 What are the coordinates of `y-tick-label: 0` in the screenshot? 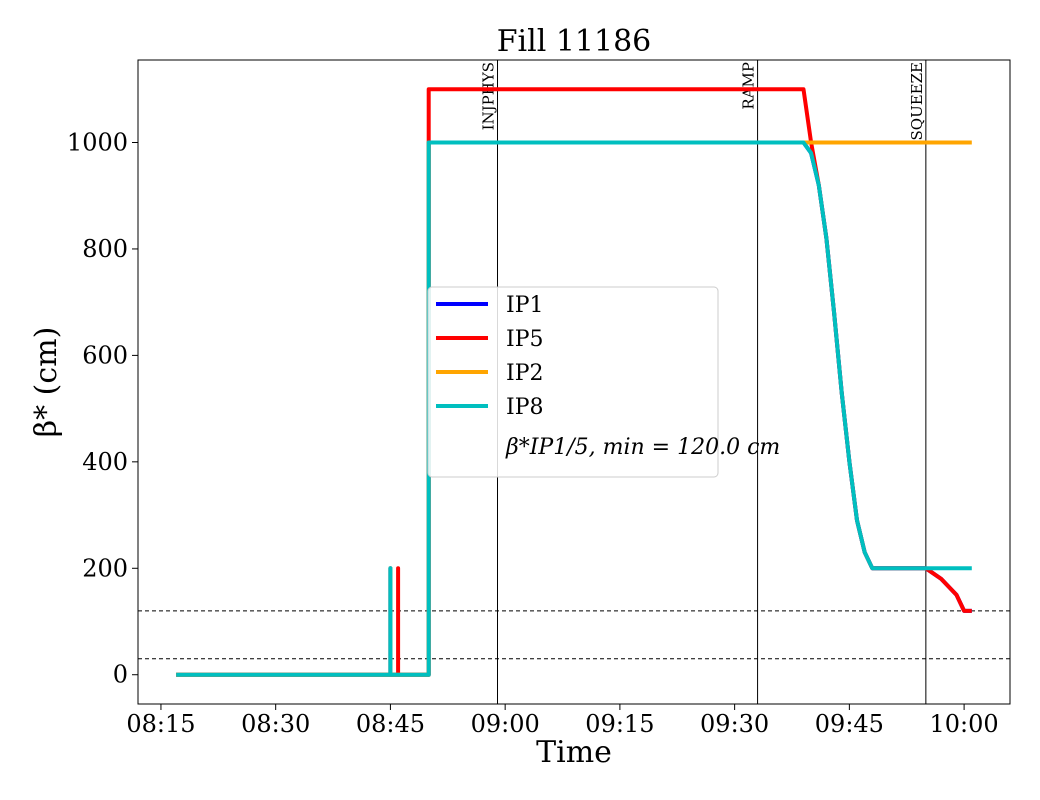 It's located at (120, 675).